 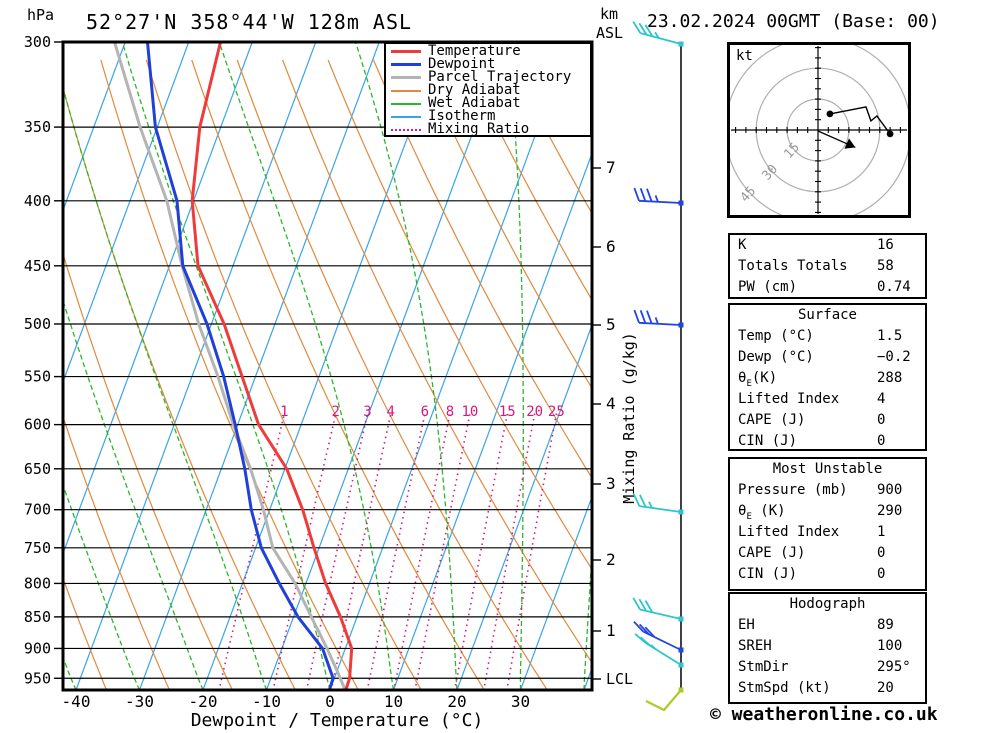 I want to click on row-value: 100, so click(x=890, y=646).